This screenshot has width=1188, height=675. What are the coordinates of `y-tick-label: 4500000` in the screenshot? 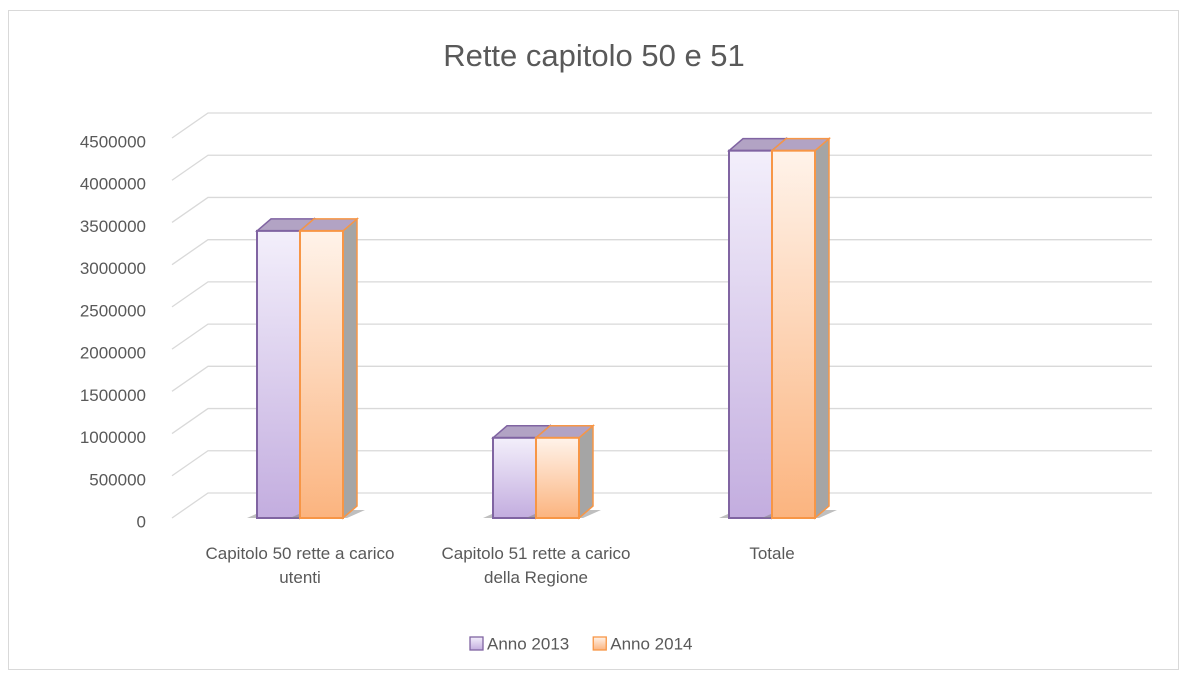 It's located at (113, 141).